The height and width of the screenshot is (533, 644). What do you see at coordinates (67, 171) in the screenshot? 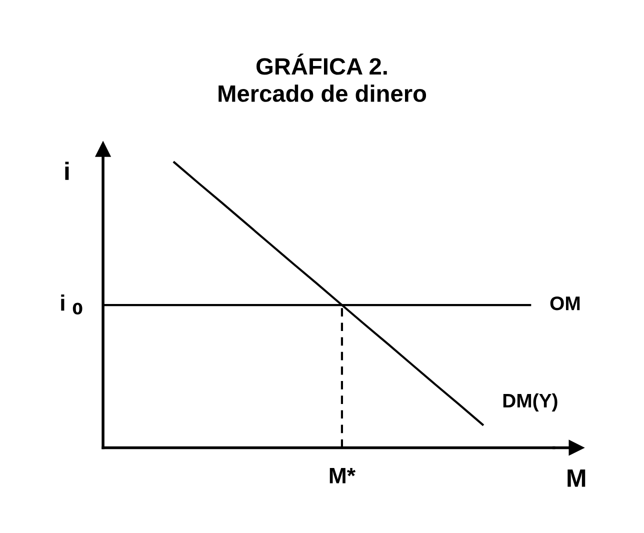
I see `y-axis-title: i` at bounding box center [67, 171].